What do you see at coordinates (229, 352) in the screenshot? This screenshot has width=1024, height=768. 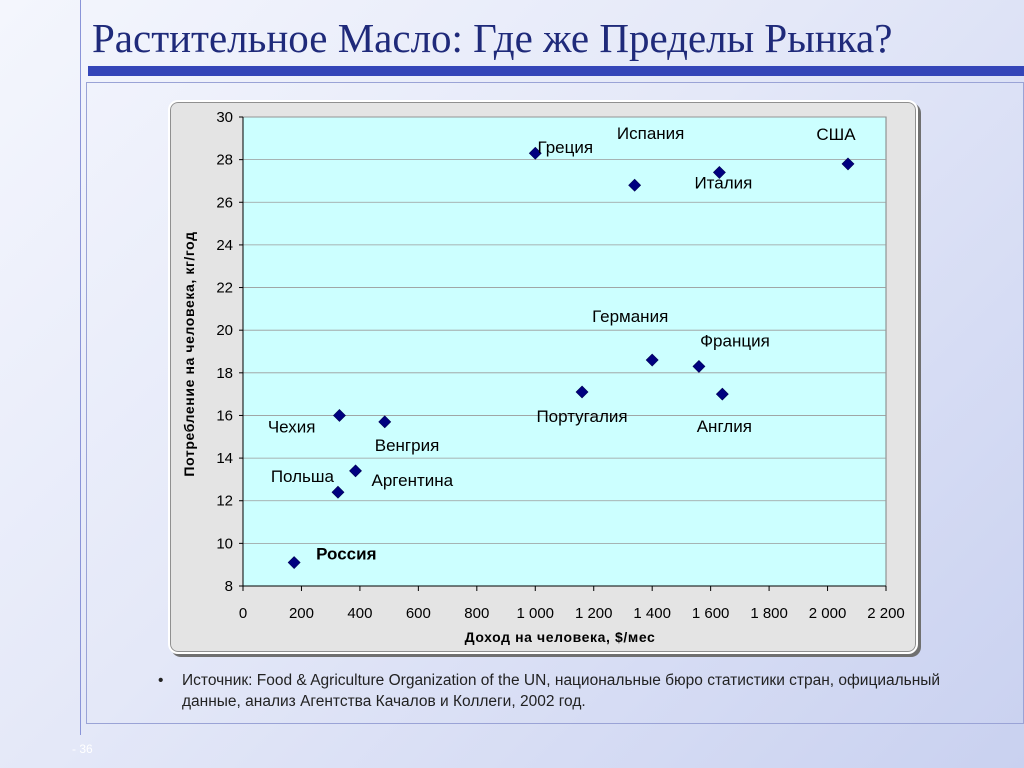 I see `y-axis-ticks: 8 10 12 14 16 18 20 22 24 26 28 30` at bounding box center [229, 352].